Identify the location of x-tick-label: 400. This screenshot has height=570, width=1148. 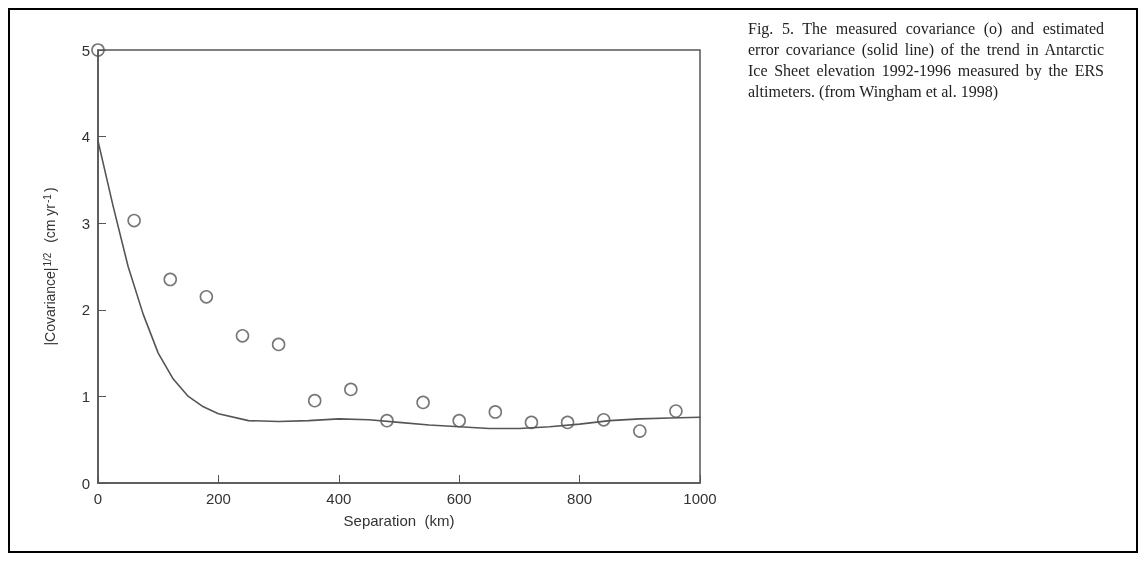
(339, 498).